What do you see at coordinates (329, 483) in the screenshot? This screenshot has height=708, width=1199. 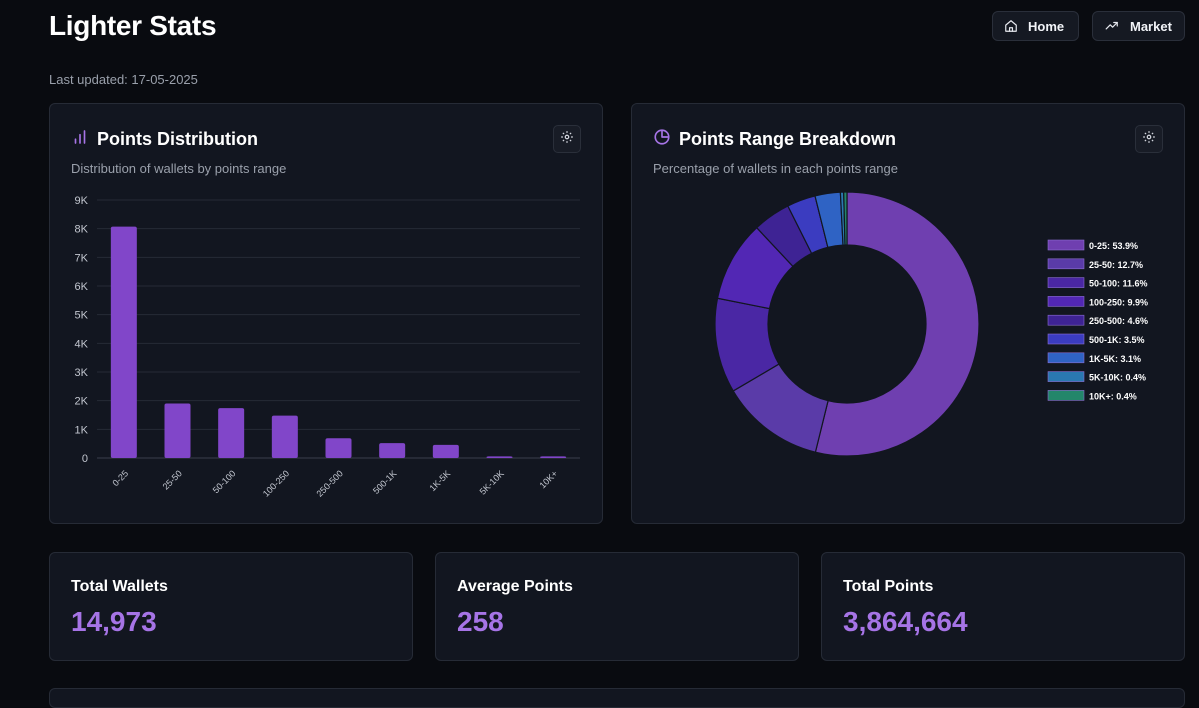 I see `x-tick-label: 250-500` at bounding box center [329, 483].